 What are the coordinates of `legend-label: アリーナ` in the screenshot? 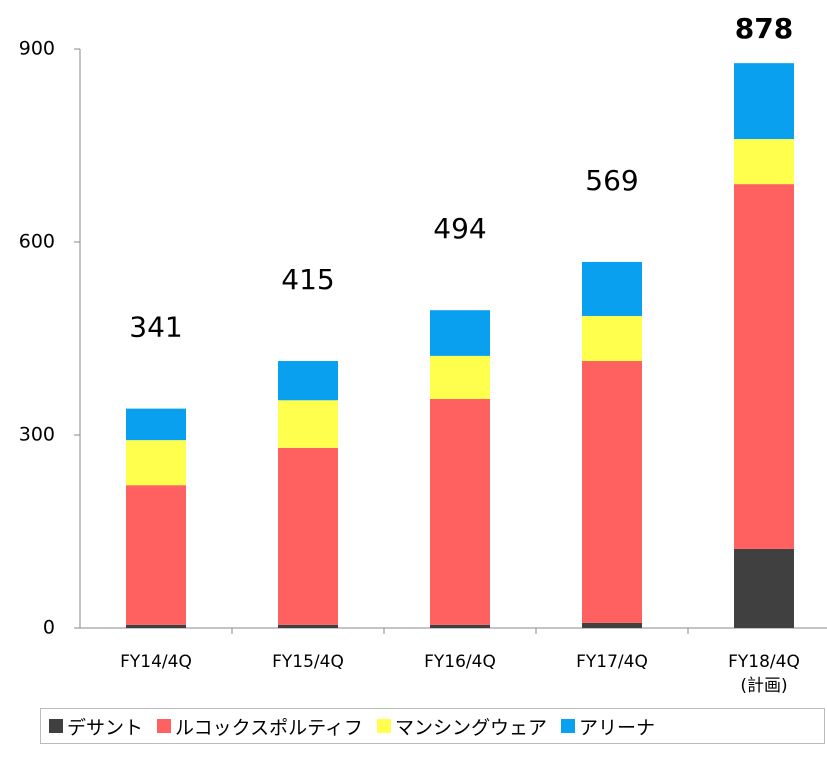 It's located at (616, 727).